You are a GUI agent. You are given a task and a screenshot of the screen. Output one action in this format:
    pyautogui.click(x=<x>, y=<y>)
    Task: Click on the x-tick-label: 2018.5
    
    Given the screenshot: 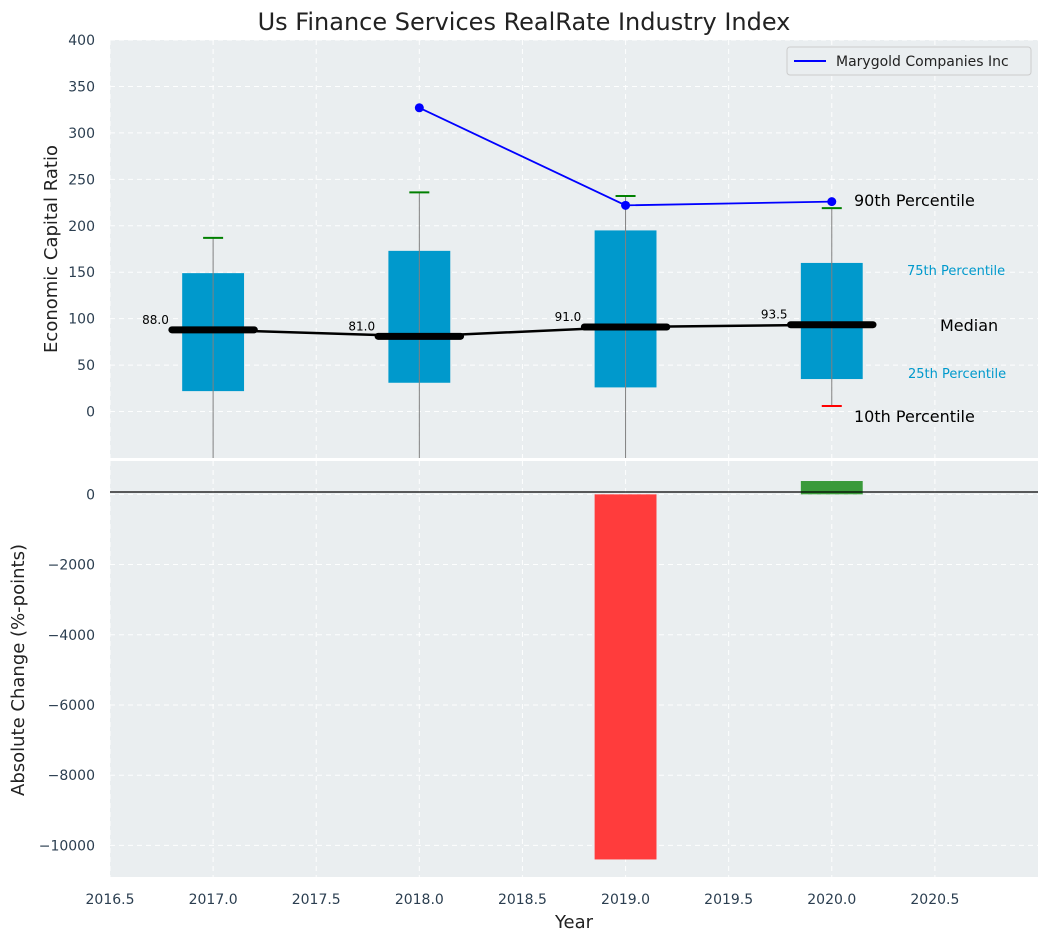 What is the action you would take?
    pyautogui.click(x=522, y=900)
    